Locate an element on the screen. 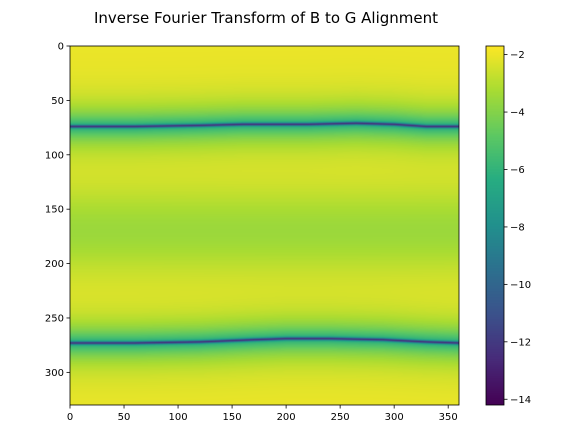 The image size is (576, 432). colorbar-tick-label: −6 is located at coordinates (517, 170).